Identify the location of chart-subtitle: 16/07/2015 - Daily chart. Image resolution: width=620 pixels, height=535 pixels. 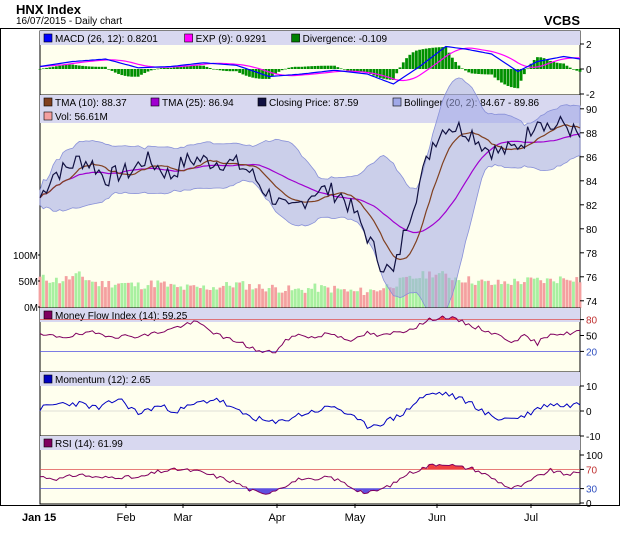
(69, 21).